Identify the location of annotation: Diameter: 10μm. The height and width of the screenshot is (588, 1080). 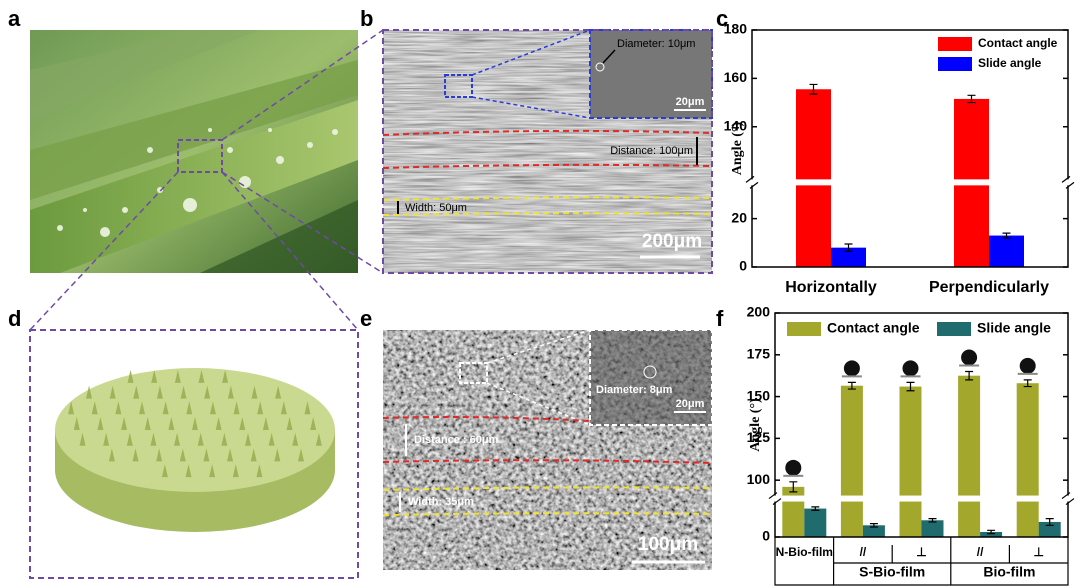
(656, 44).